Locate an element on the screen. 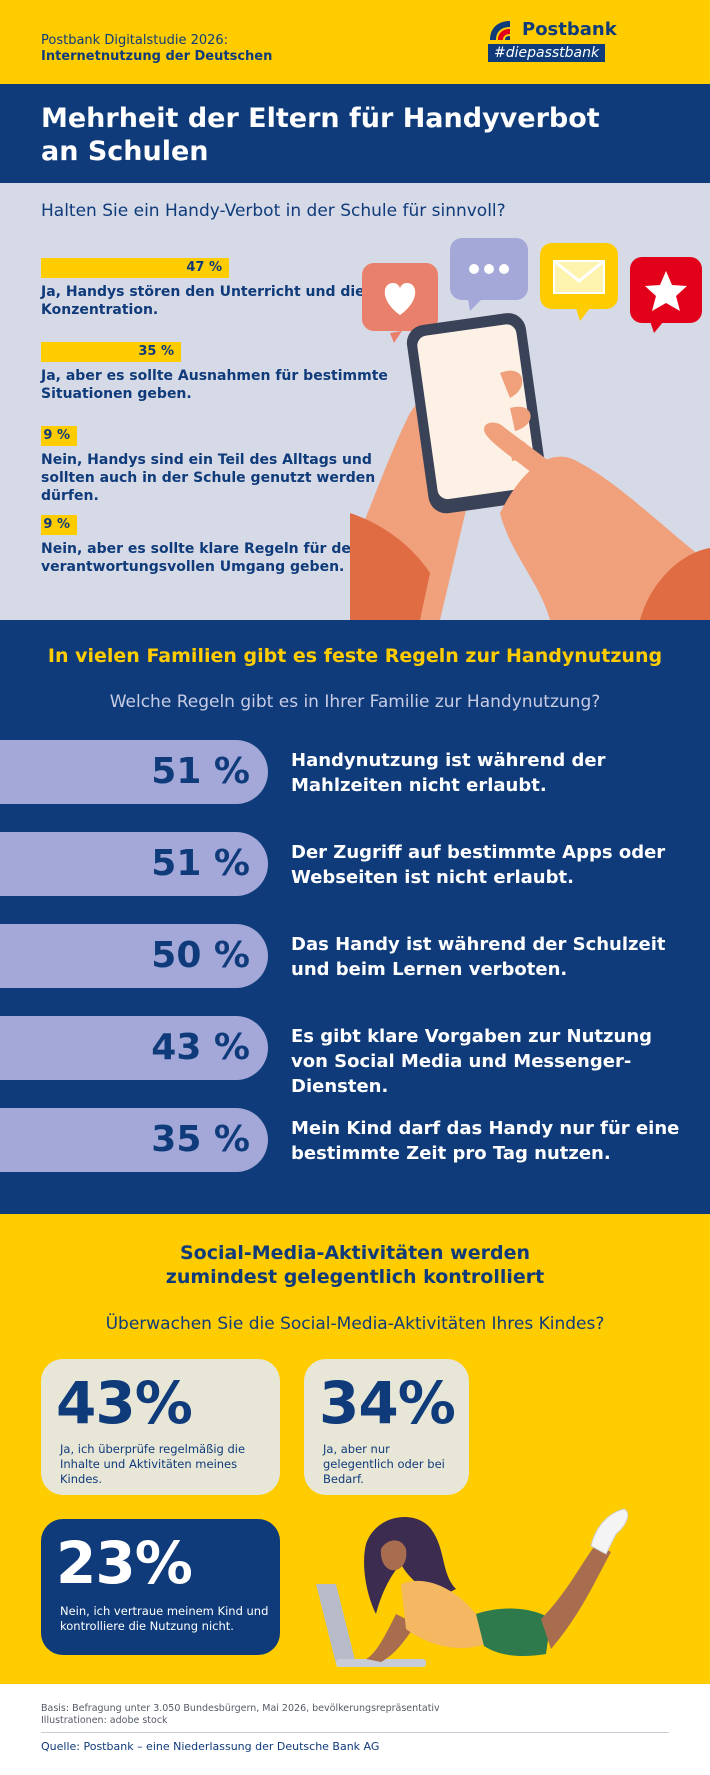 The image size is (710, 1775). school-ban-bar: 47 % is located at coordinates (135, 268).